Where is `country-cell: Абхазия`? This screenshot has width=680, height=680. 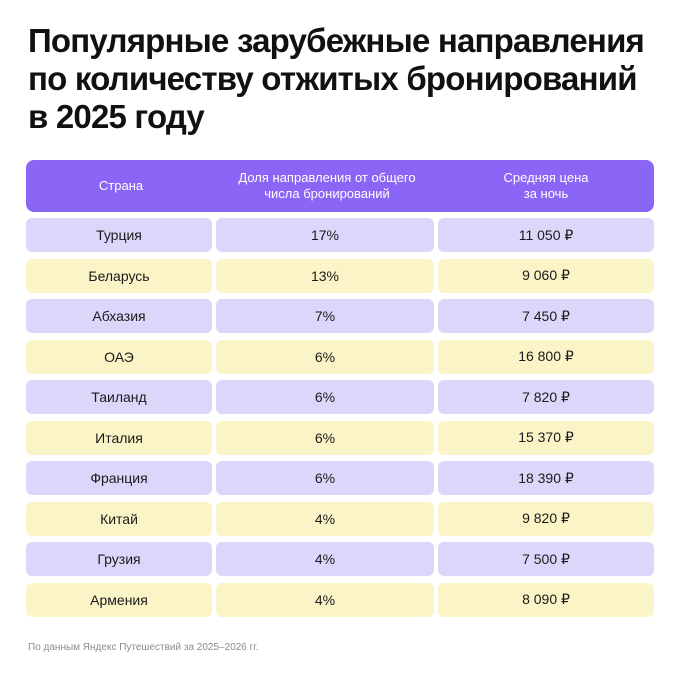
country-cell: Абхазия is located at coordinates (119, 316).